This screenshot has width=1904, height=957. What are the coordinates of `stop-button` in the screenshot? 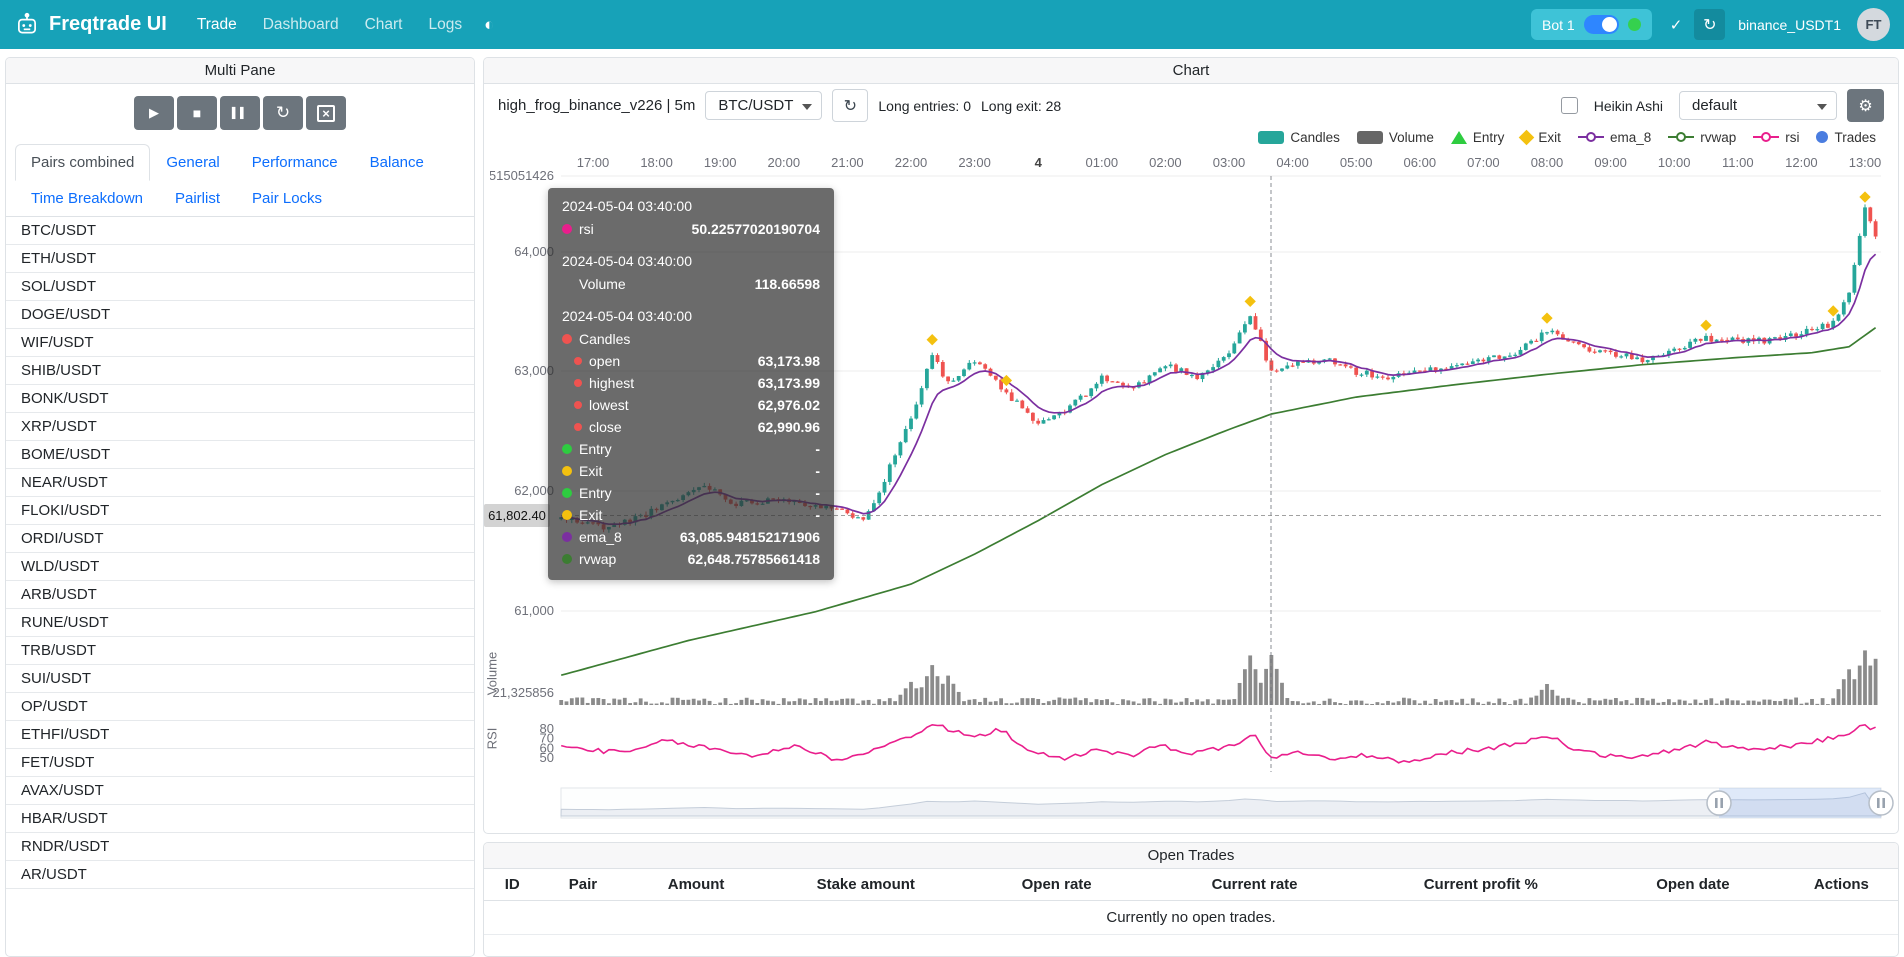 It's located at (197, 113).